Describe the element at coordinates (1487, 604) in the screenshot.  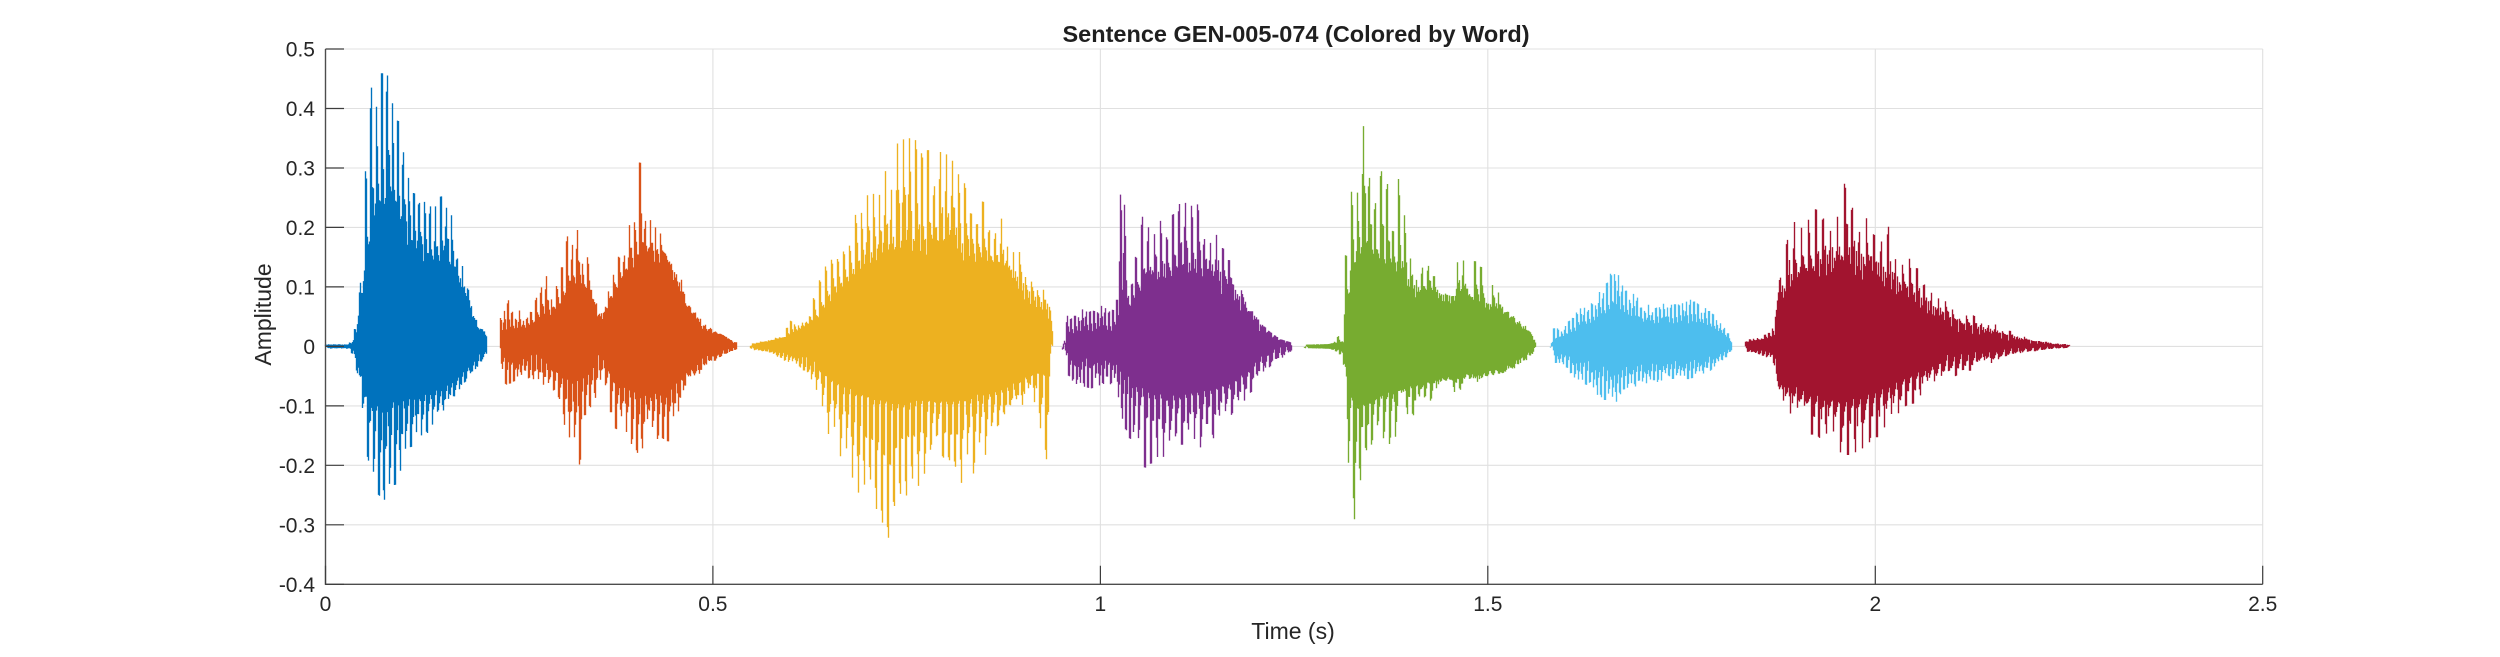
I see `svg-text: 1.5` at that location.